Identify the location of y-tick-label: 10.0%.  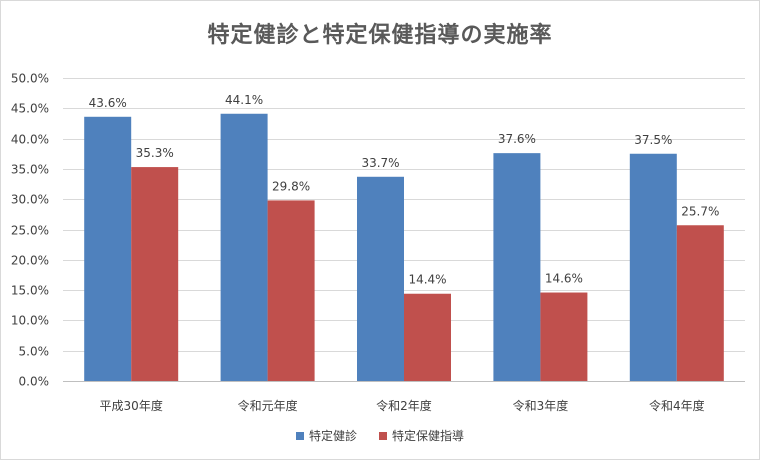
(30, 321).